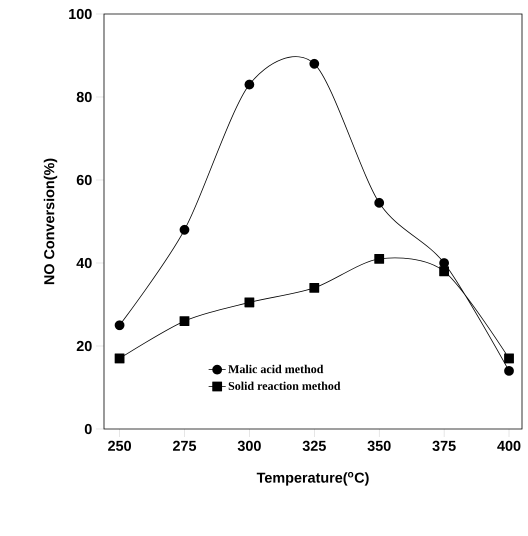 The image size is (528, 536). What do you see at coordinates (276, 369) in the screenshot?
I see `legend-label: Malic acid method` at bounding box center [276, 369].